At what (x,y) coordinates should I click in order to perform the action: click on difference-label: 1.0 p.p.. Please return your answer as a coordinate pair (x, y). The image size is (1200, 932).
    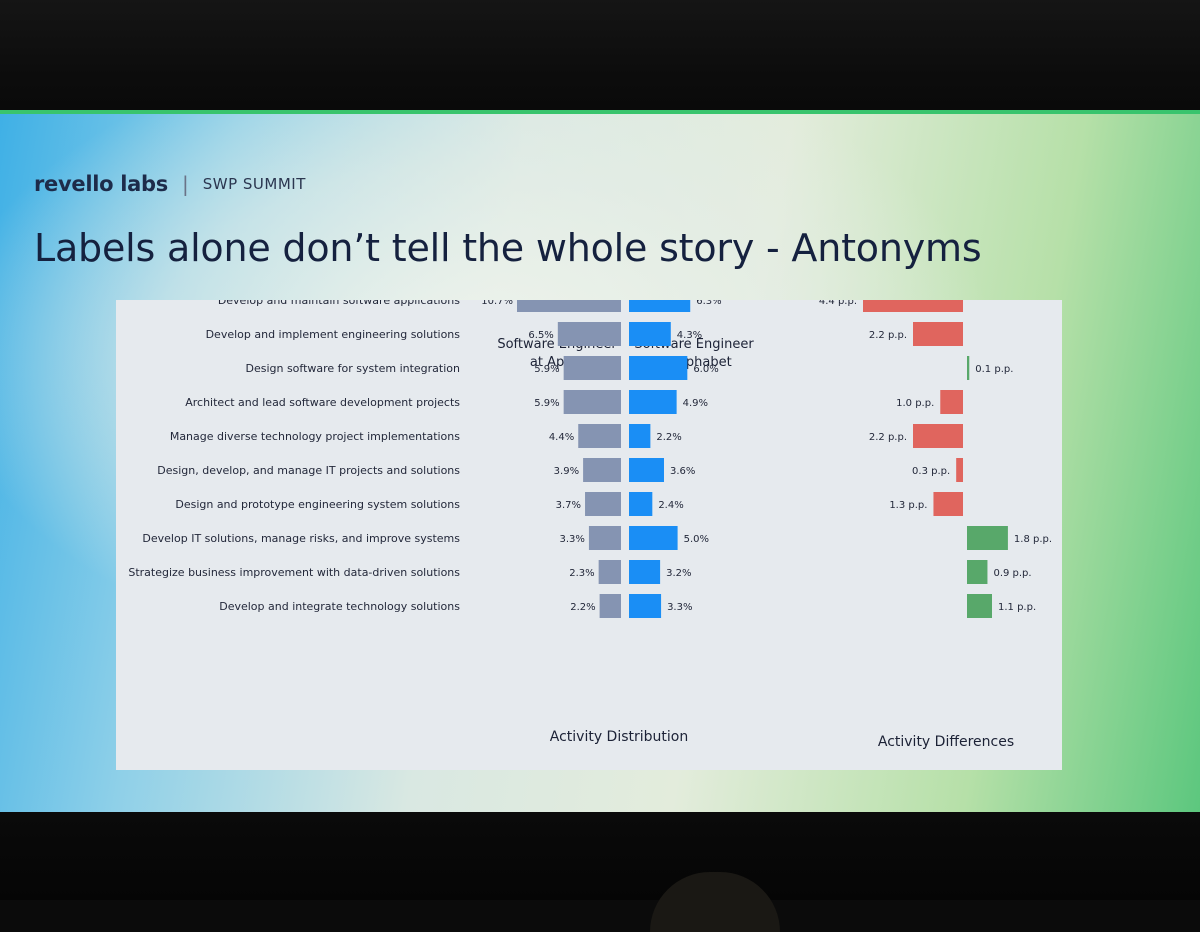
    Looking at the image, I should click on (915, 403).